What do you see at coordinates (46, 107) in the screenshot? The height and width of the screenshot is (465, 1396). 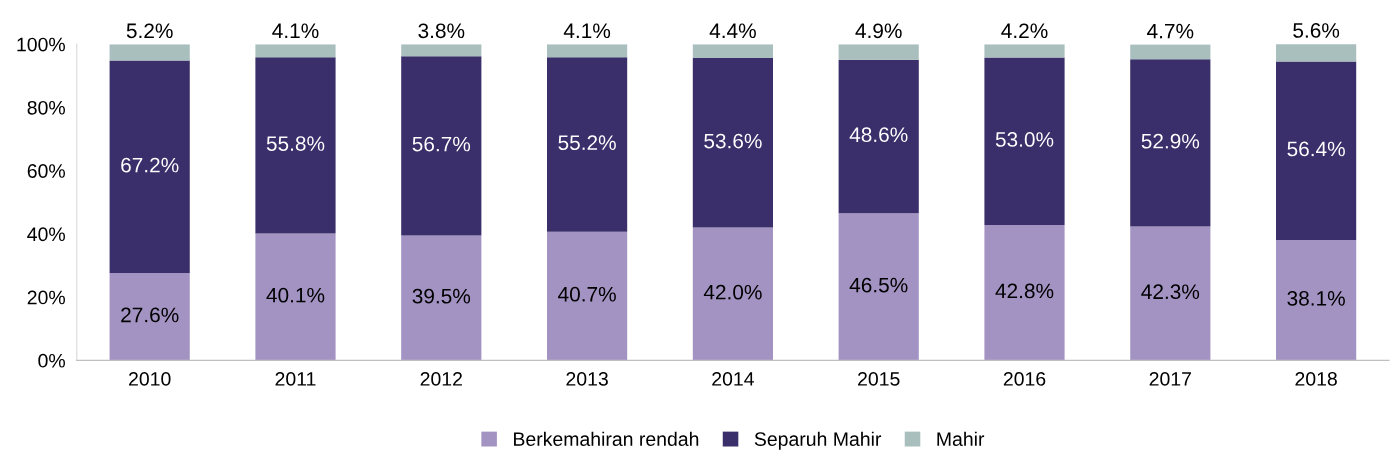 I see `y-tick-label: 80%` at bounding box center [46, 107].